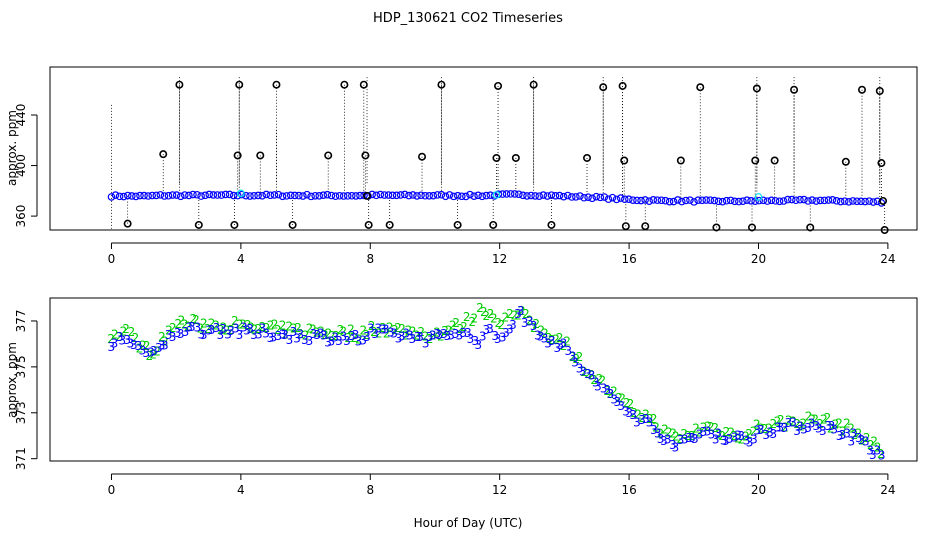  I want to click on bottom-y-axis: 371 373 375 377, so click(26, 390).